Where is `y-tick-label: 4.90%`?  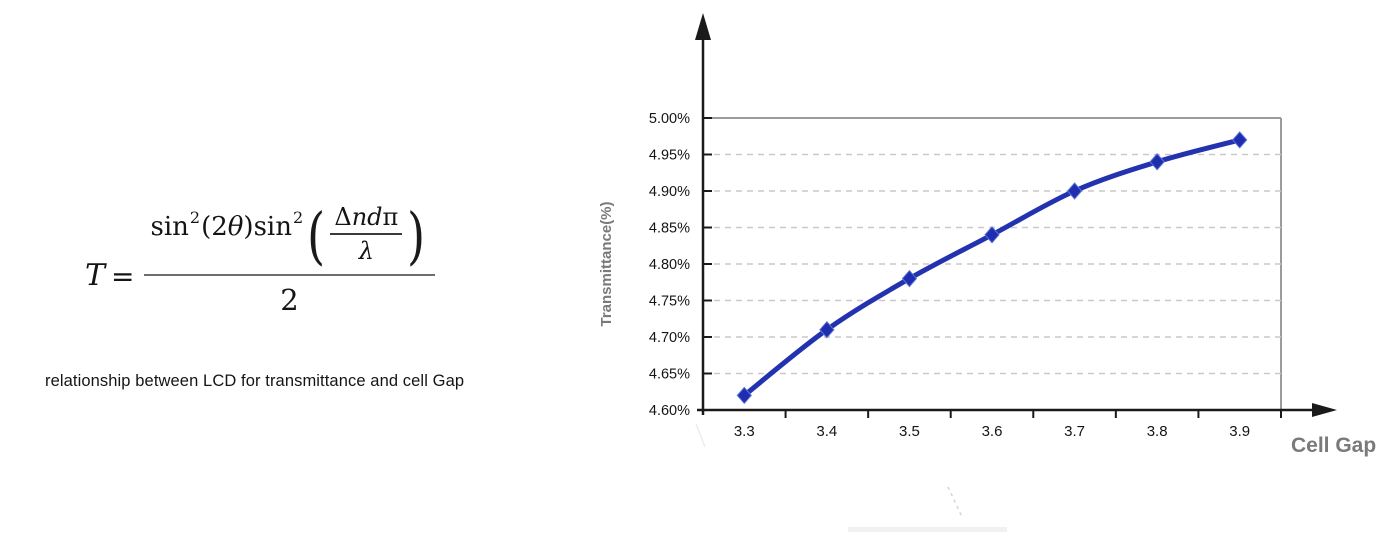 y-tick-label: 4.90% is located at coordinates (669, 192).